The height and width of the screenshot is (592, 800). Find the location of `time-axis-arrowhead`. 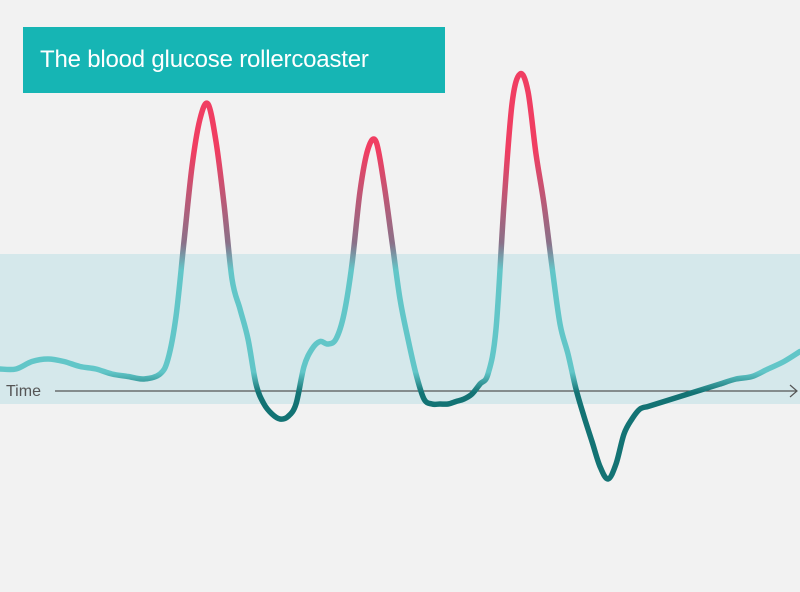

time-axis-arrowhead is located at coordinates (793, 391).